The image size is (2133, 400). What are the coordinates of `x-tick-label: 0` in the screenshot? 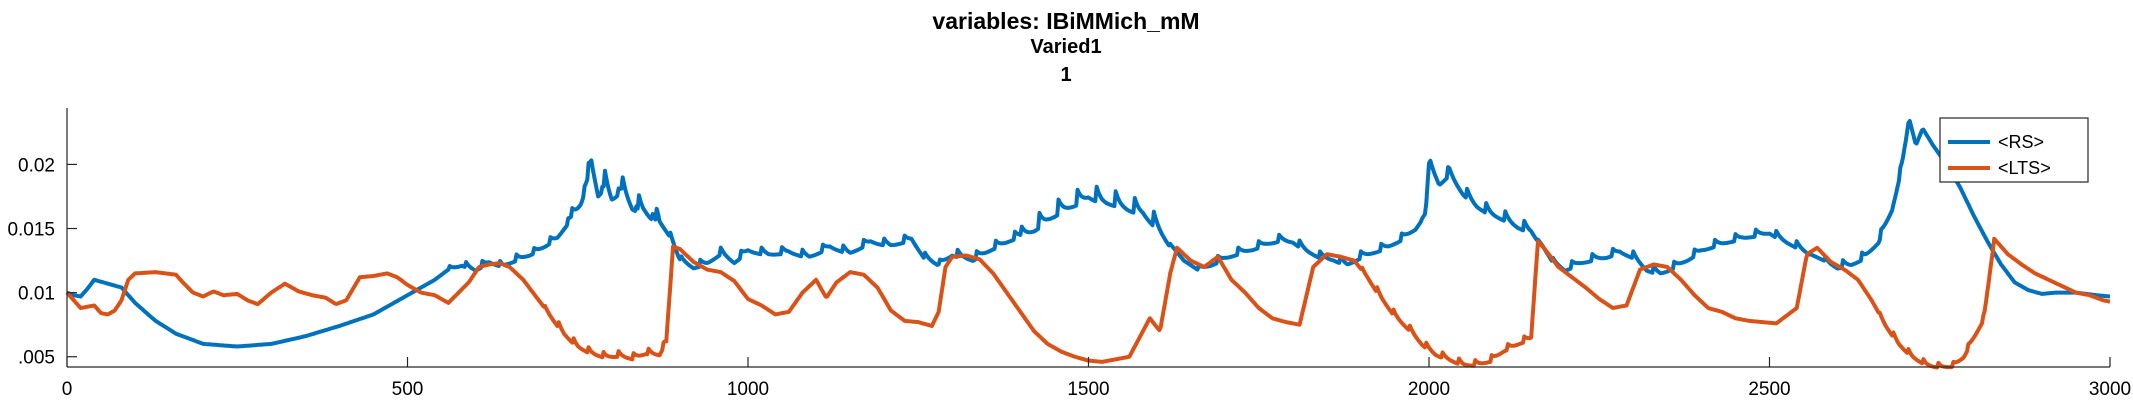 It's located at (67, 389).